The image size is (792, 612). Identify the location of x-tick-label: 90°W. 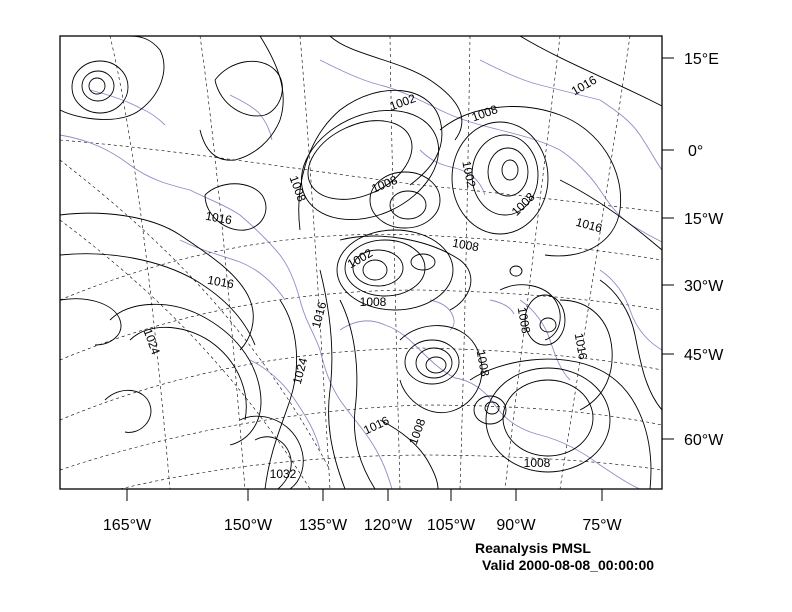
(516, 525).